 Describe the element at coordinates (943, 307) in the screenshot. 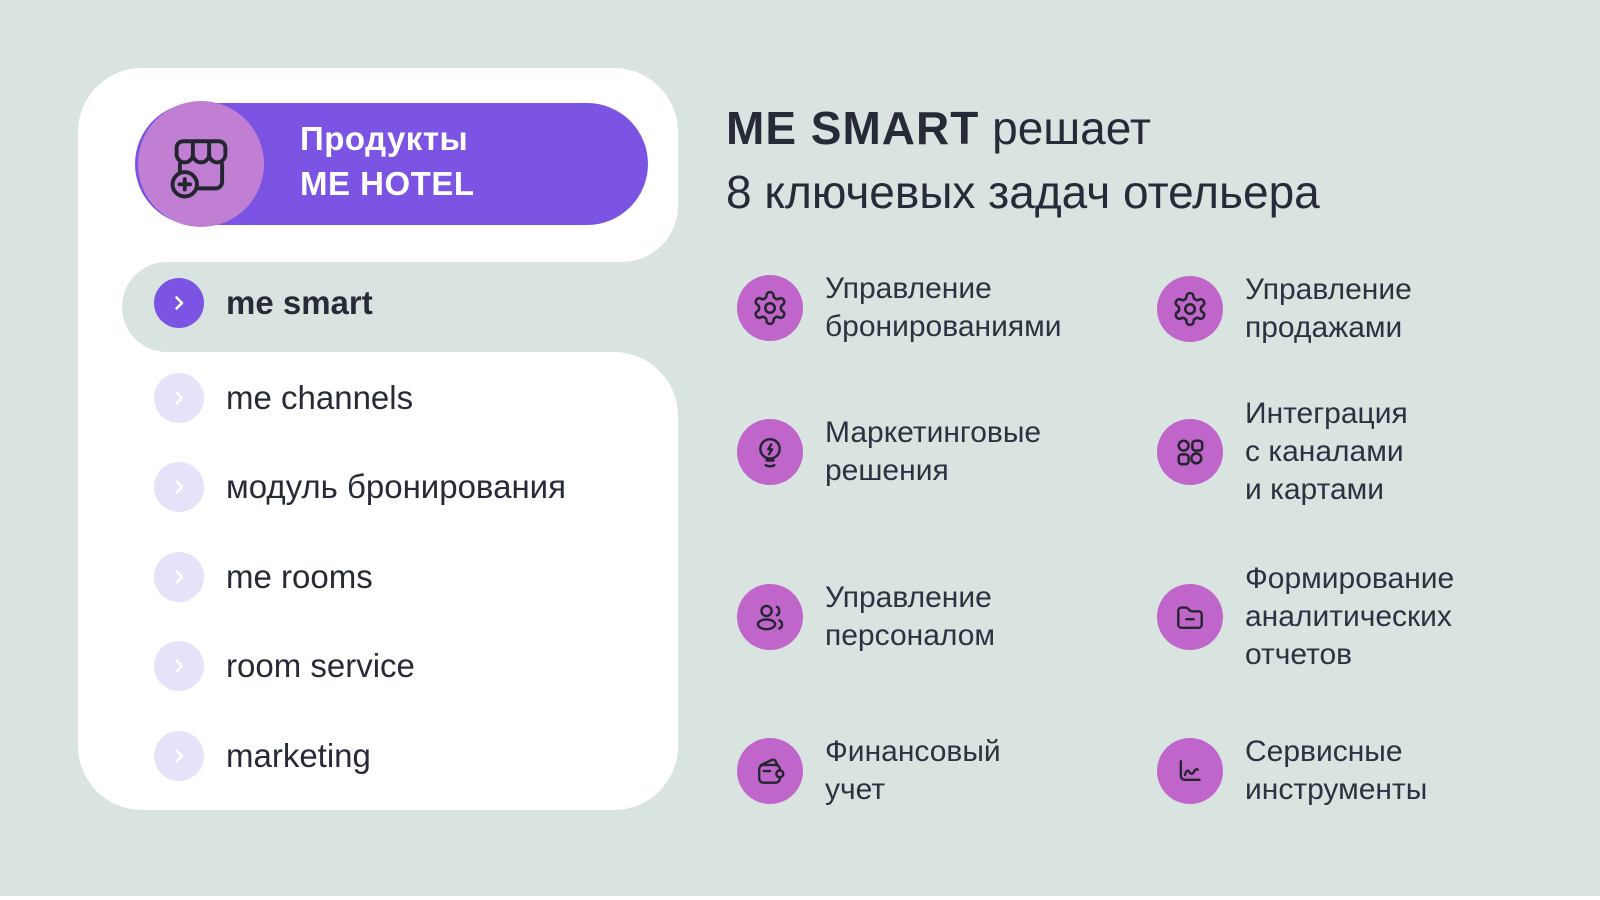

I see `task-label: Управление бронированиями` at that location.